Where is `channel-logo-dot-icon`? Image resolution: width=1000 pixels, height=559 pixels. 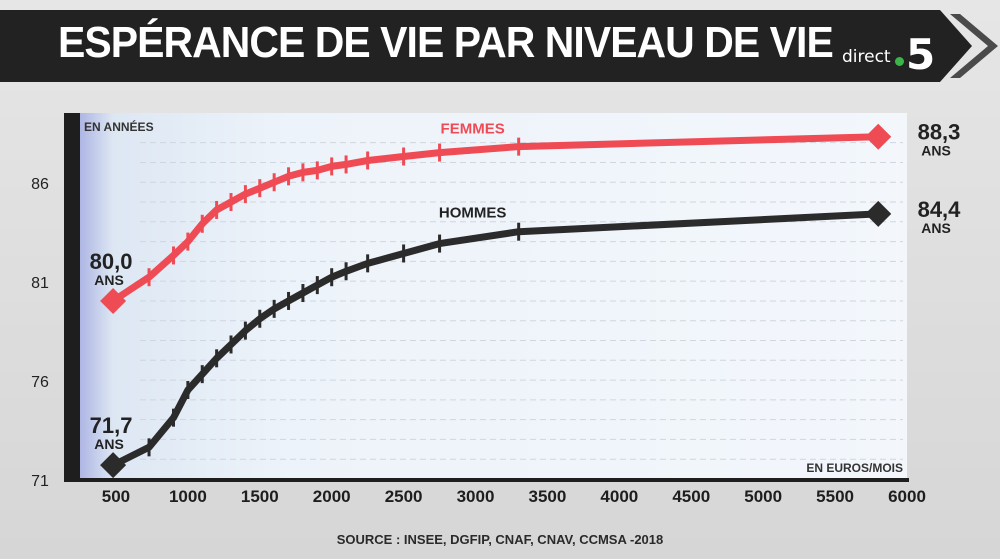
channel-logo-dot-icon is located at coordinates (899, 61).